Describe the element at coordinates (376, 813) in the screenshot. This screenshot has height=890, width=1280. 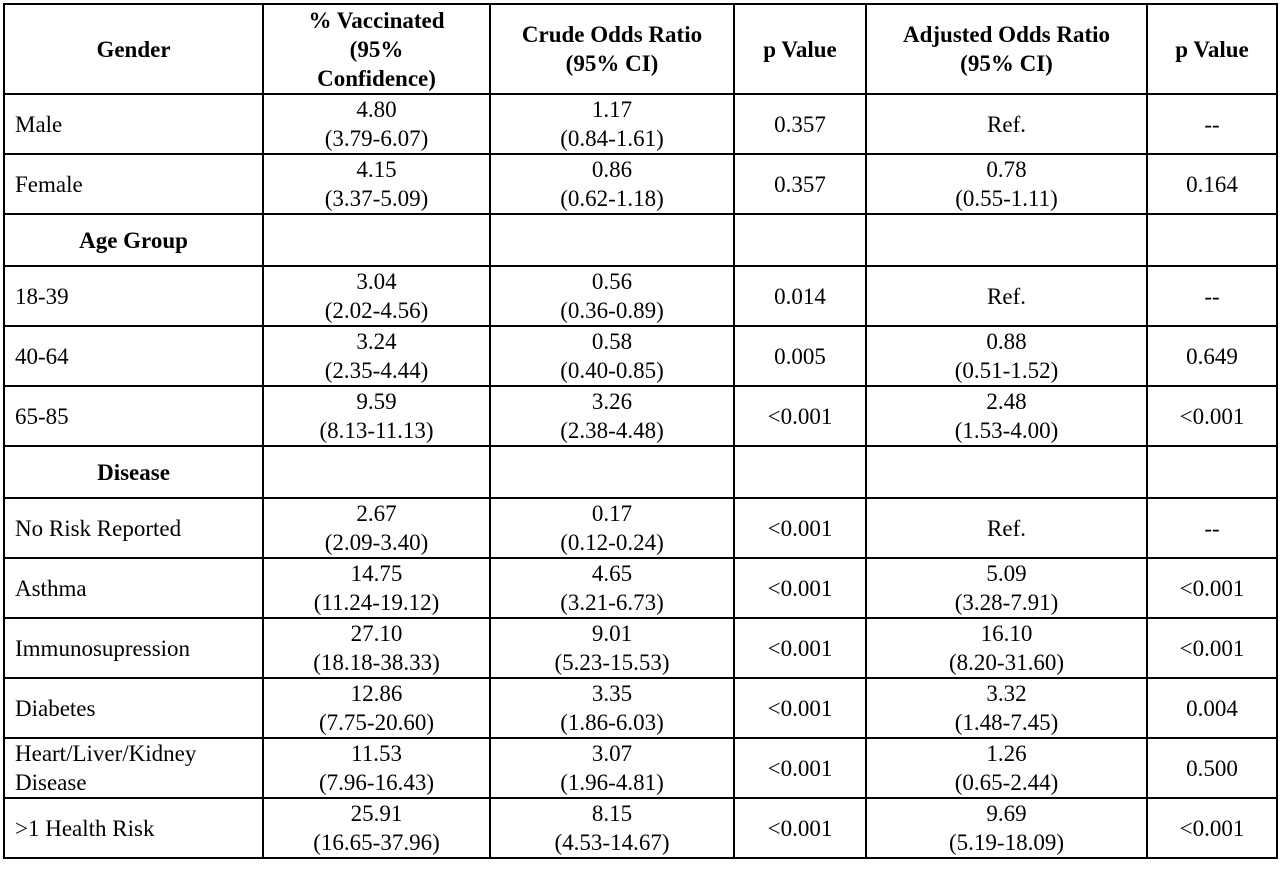
I see `vaccinated-value: 25.91` at that location.